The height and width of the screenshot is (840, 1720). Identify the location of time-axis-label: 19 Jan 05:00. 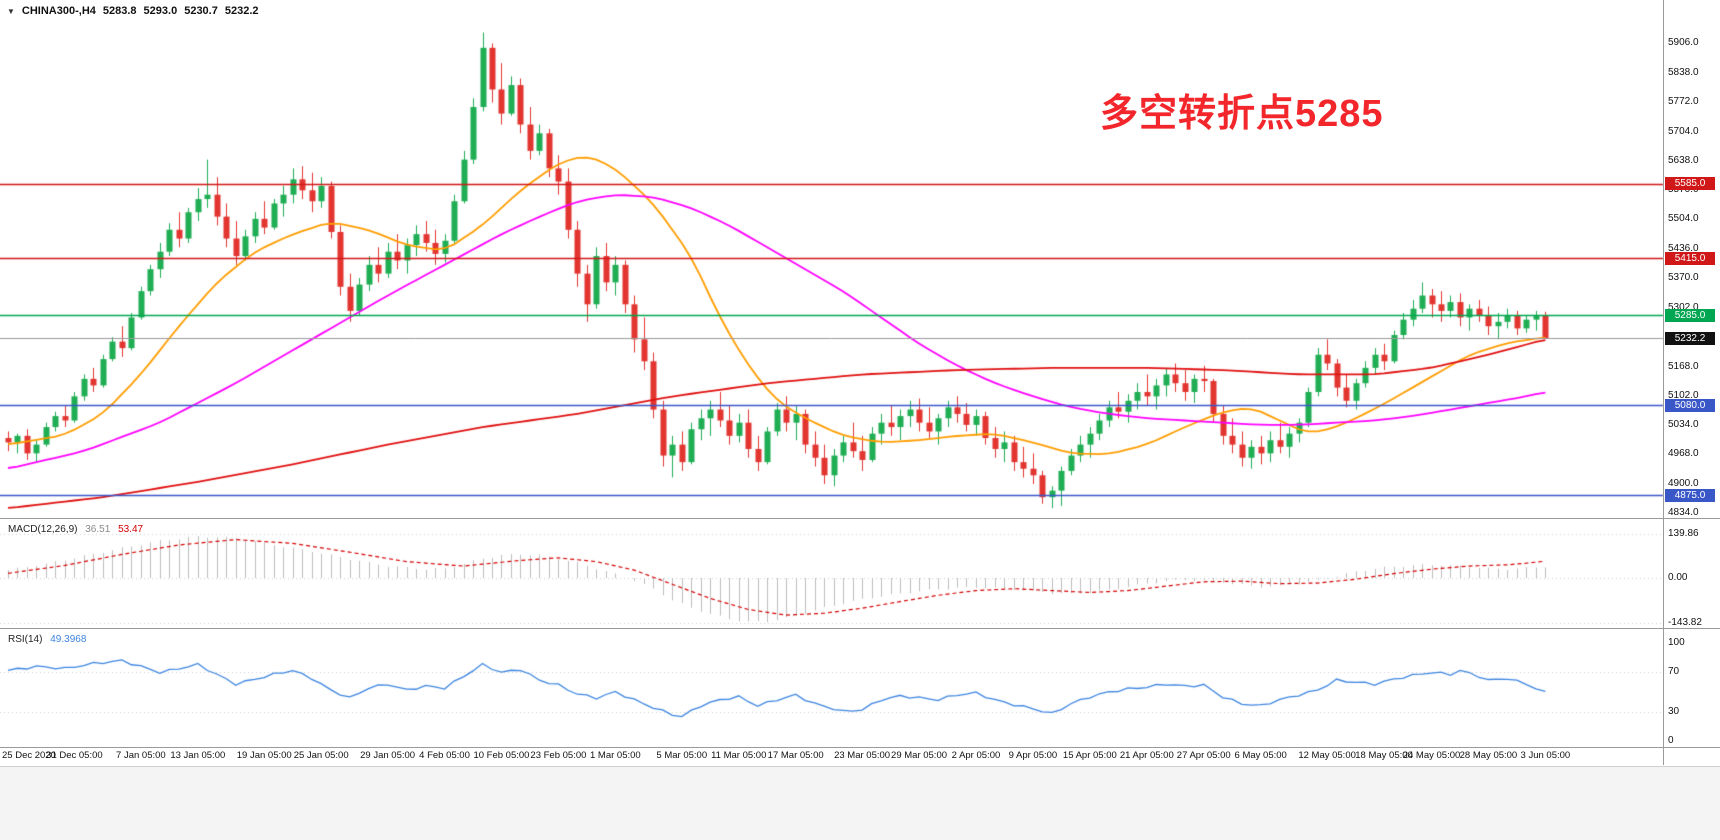
(264, 755).